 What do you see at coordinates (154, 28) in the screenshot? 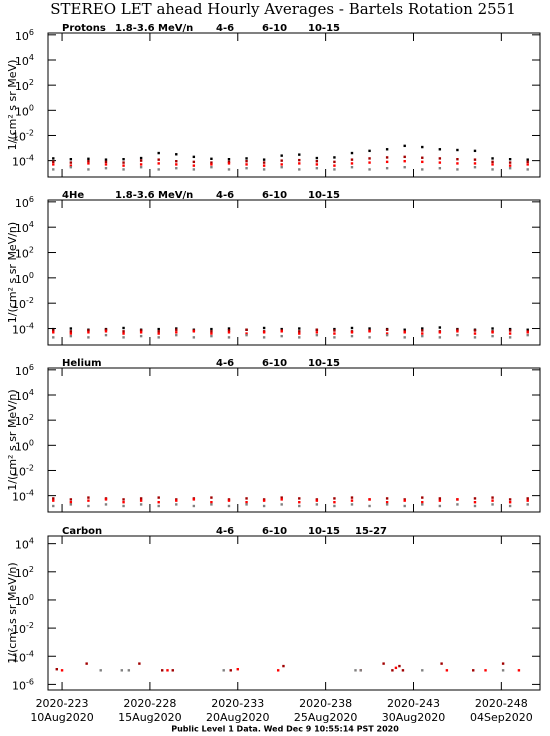
I see `legend-label: 1.8-3.6 MeV/n` at bounding box center [154, 28].